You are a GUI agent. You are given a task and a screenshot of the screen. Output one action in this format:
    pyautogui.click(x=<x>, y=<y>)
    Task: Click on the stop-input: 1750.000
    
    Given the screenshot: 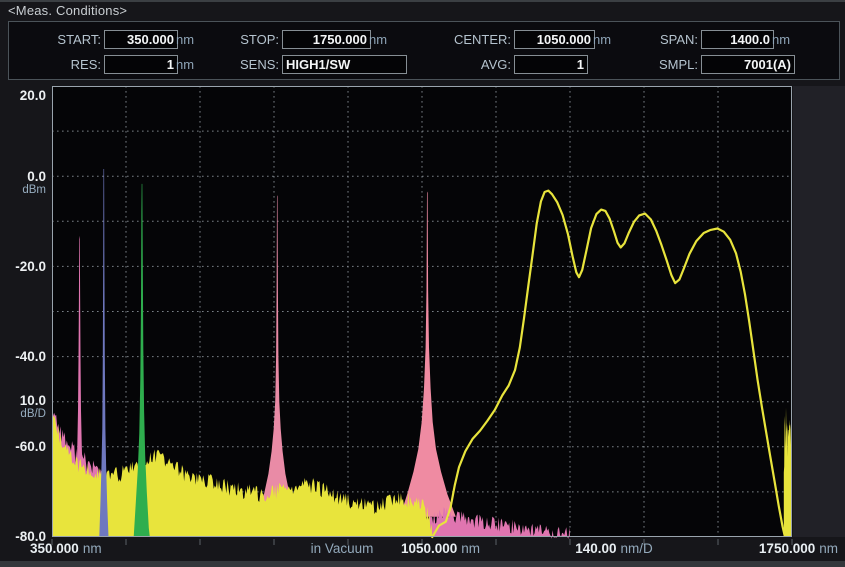 What is the action you would take?
    pyautogui.click(x=326, y=39)
    